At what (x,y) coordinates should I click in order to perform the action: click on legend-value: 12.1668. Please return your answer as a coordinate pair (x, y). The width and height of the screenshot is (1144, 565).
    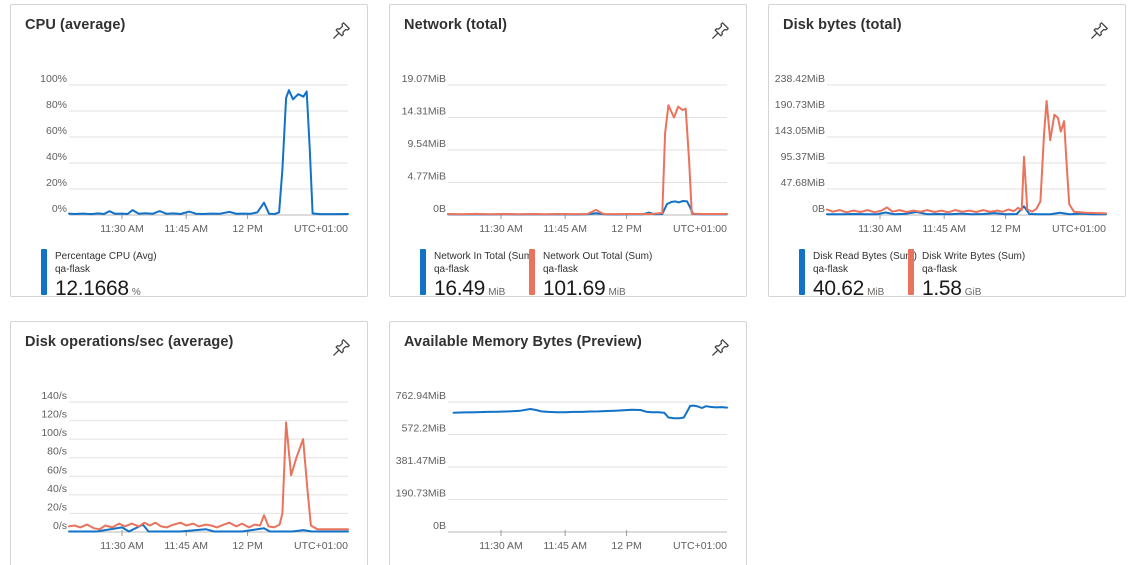
    Looking at the image, I should click on (92, 288).